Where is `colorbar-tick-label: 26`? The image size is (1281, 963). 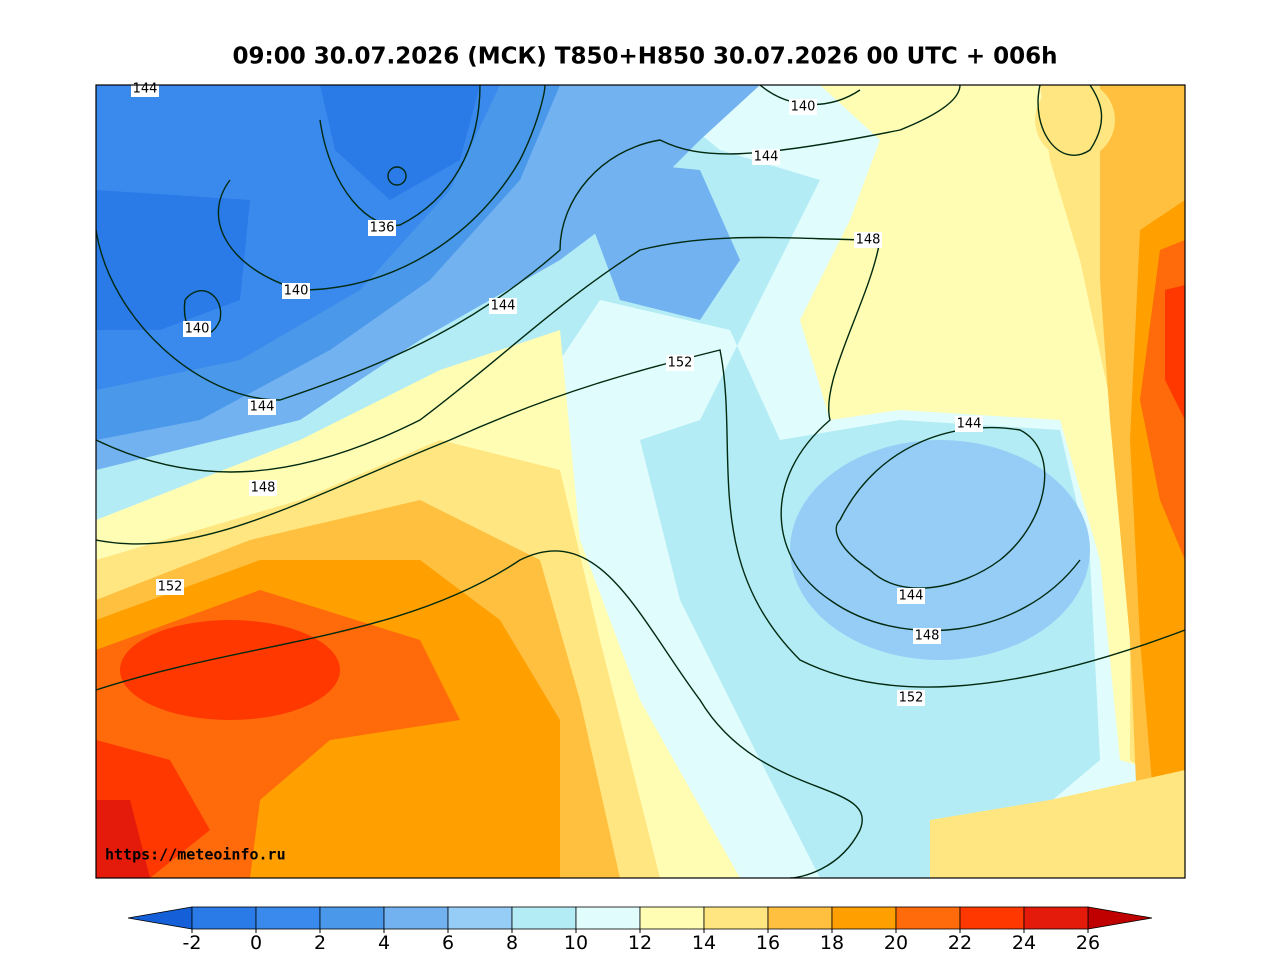 colorbar-tick-label: 26 is located at coordinates (1088, 943).